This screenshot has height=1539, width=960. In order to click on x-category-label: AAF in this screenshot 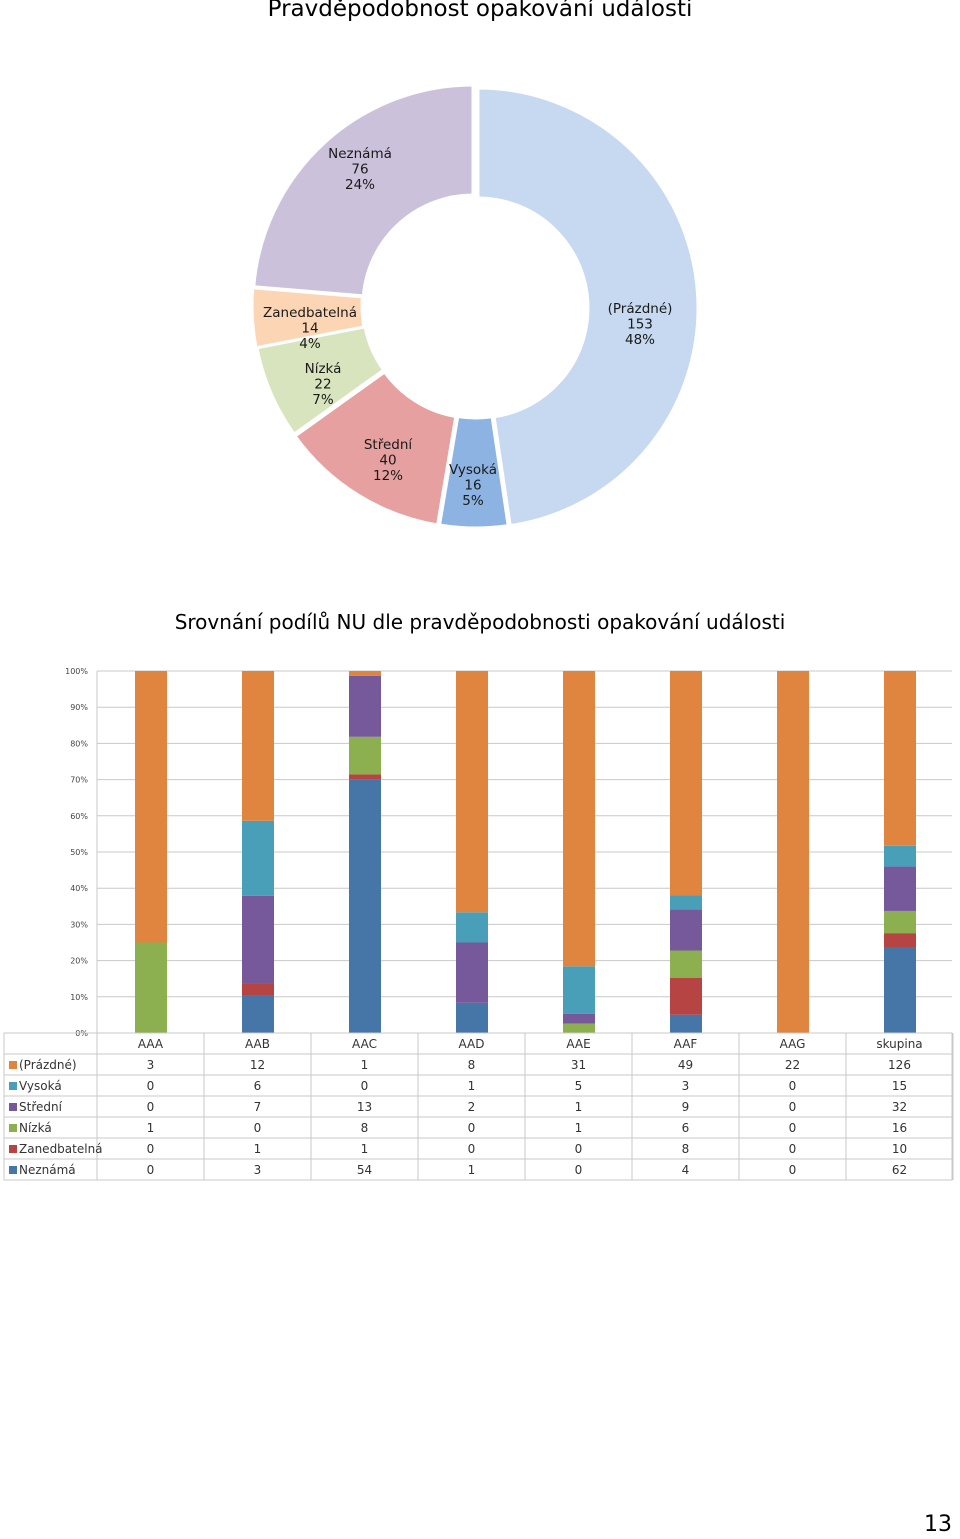, I will do `click(686, 1044)`.